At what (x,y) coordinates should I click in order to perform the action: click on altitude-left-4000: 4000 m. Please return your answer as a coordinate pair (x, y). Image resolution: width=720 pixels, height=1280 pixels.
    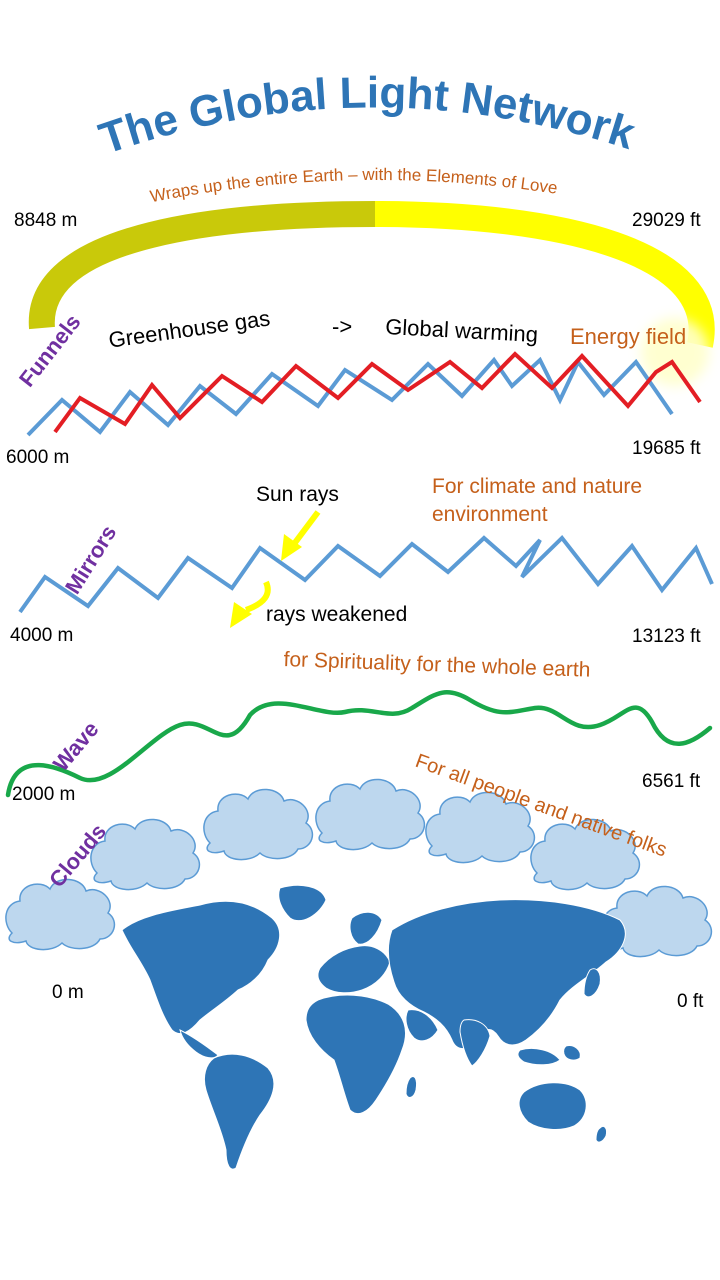
    Looking at the image, I should click on (42, 635).